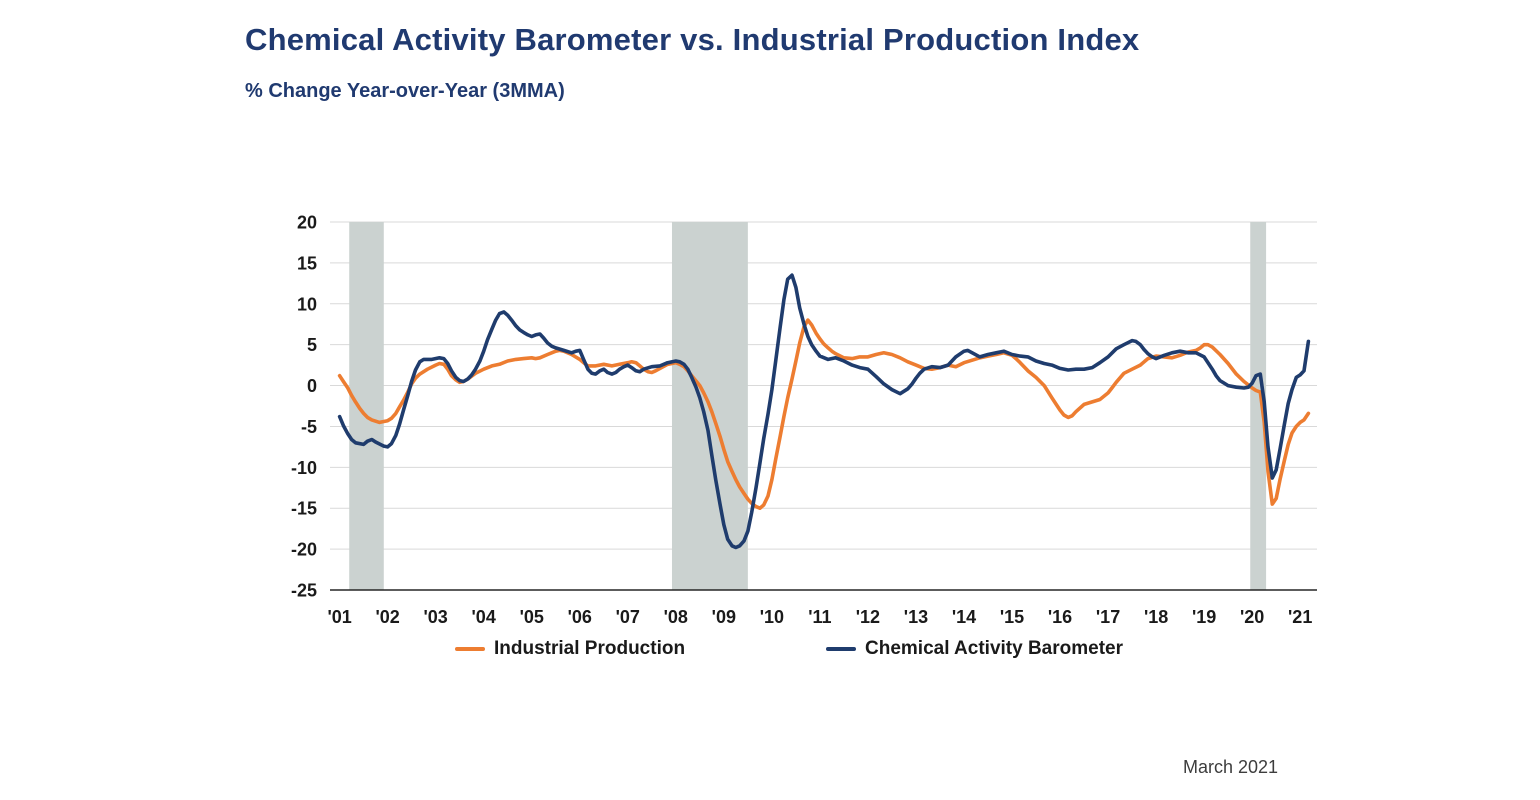 The height and width of the screenshot is (800, 1540). Describe the element at coordinates (532, 617) in the screenshot. I see `x-tick-label: '05` at that location.